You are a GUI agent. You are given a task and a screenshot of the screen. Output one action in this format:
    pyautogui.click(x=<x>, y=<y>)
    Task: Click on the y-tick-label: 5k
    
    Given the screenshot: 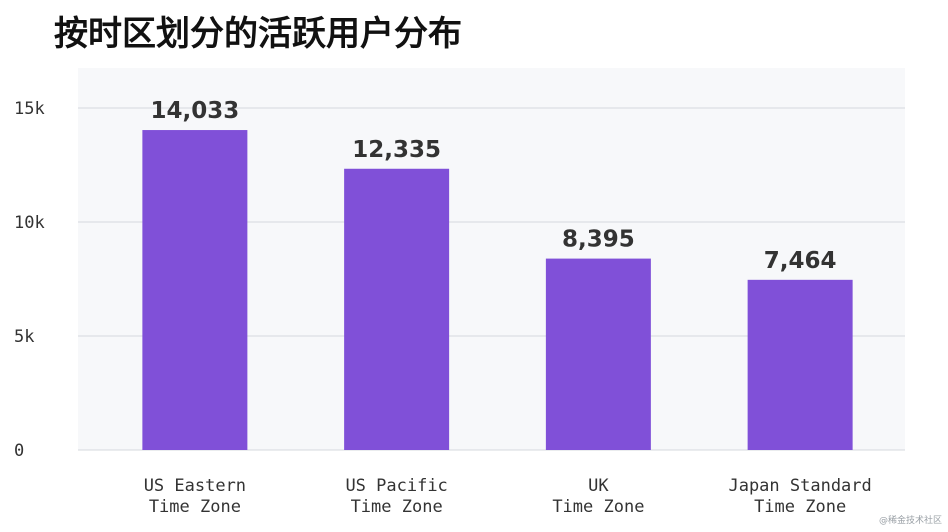 What is the action you would take?
    pyautogui.click(x=24, y=337)
    